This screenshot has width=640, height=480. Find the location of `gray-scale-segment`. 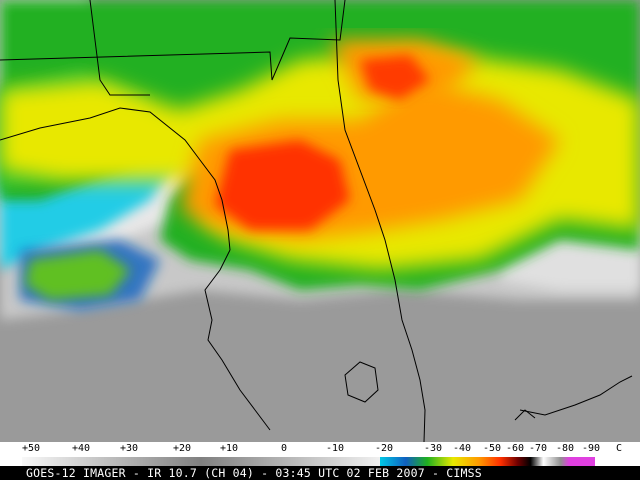

gray-scale-segment is located at coordinates (201, 461).